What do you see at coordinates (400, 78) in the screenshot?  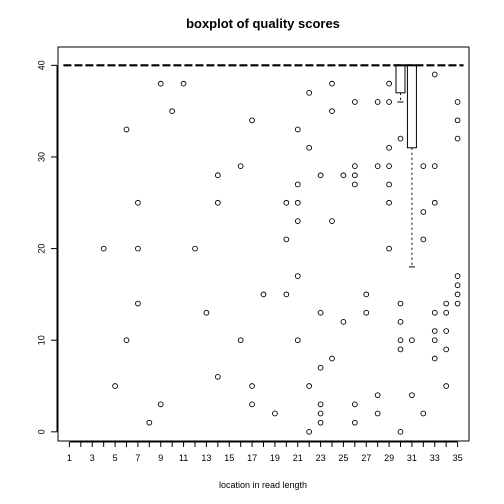 I see `box-rect` at bounding box center [400, 78].